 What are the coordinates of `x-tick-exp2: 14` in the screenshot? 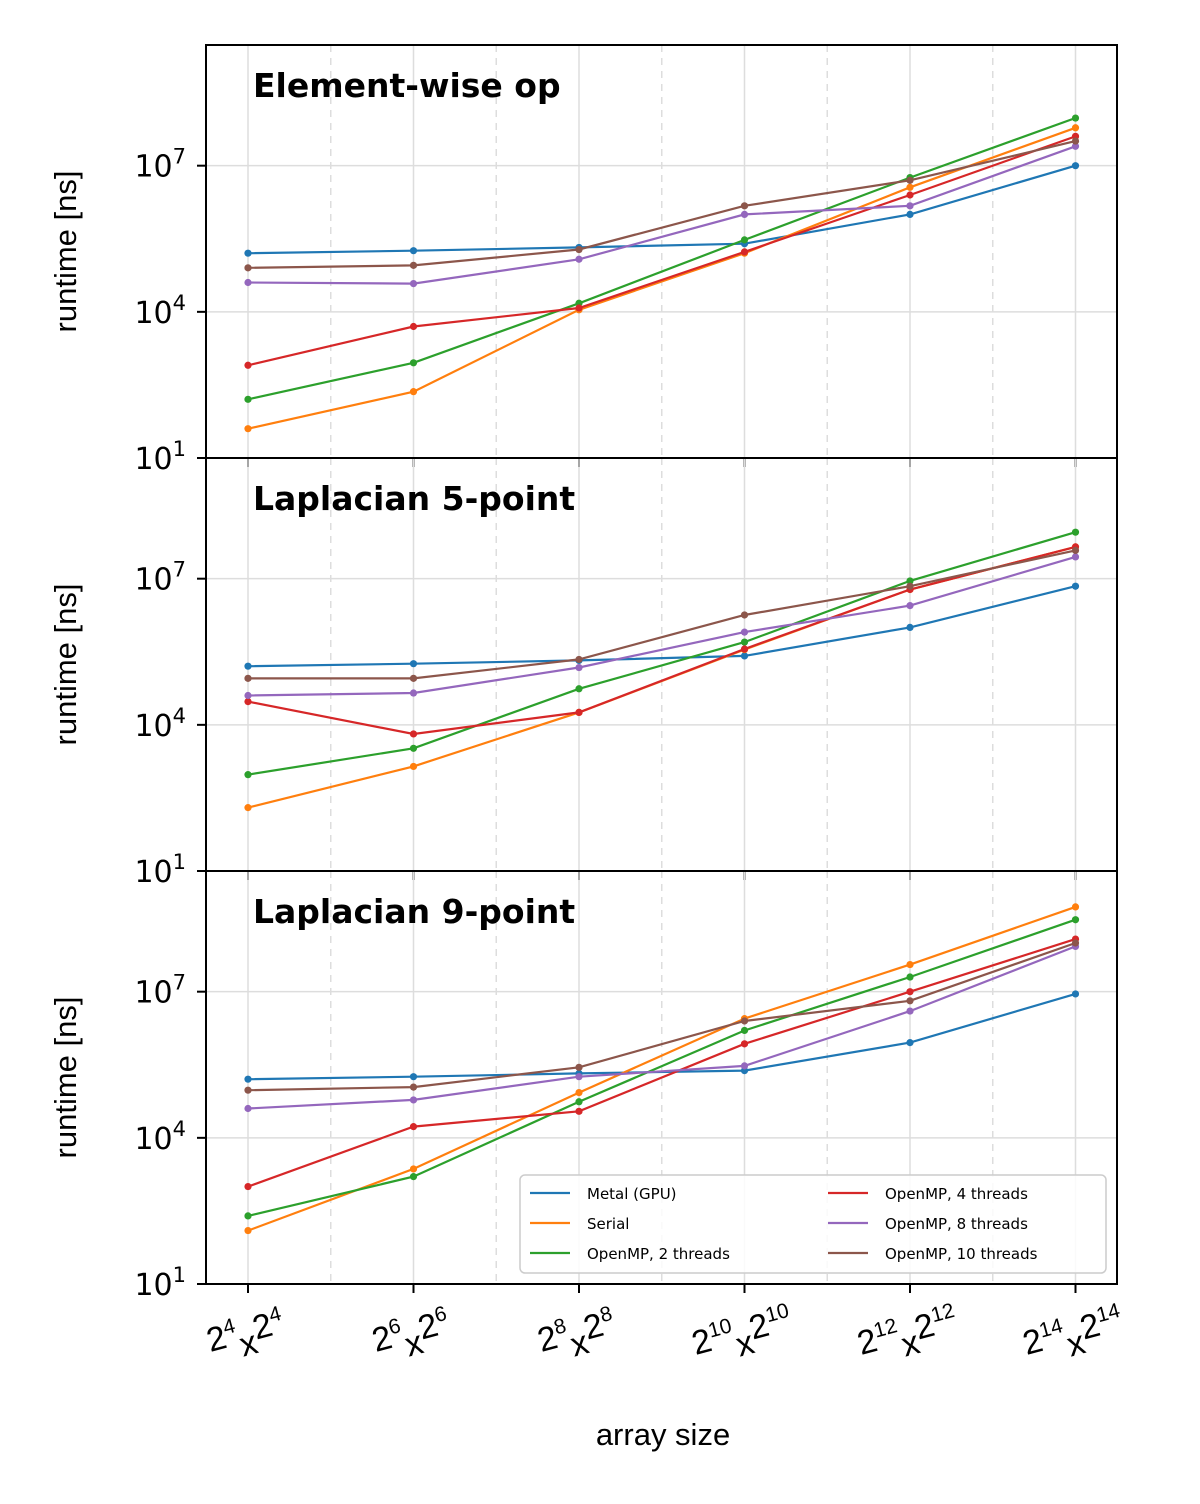 It's located at (1108, 1313).